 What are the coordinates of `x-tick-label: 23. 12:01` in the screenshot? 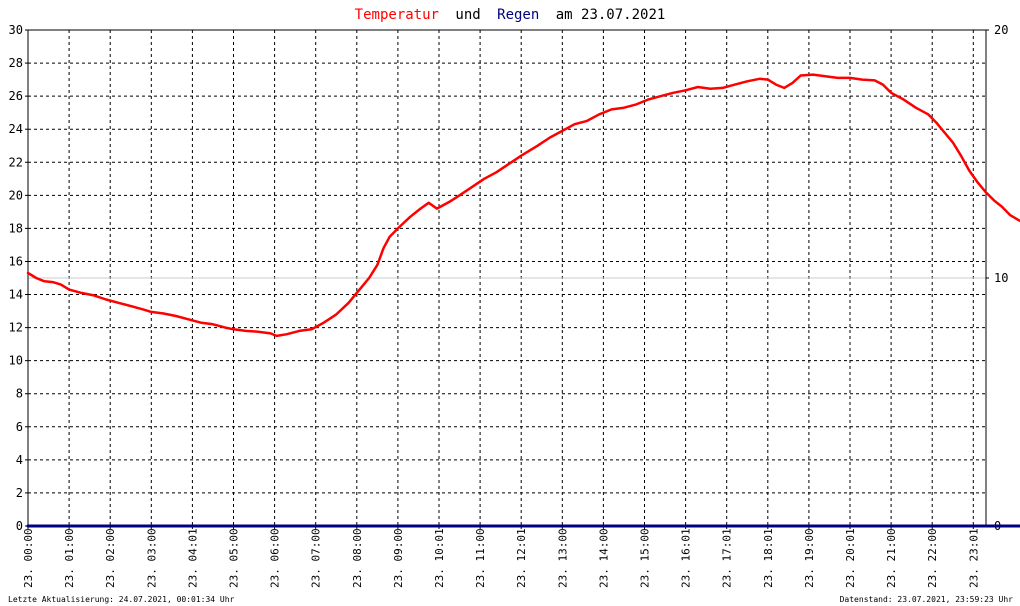 It's located at (521, 558).